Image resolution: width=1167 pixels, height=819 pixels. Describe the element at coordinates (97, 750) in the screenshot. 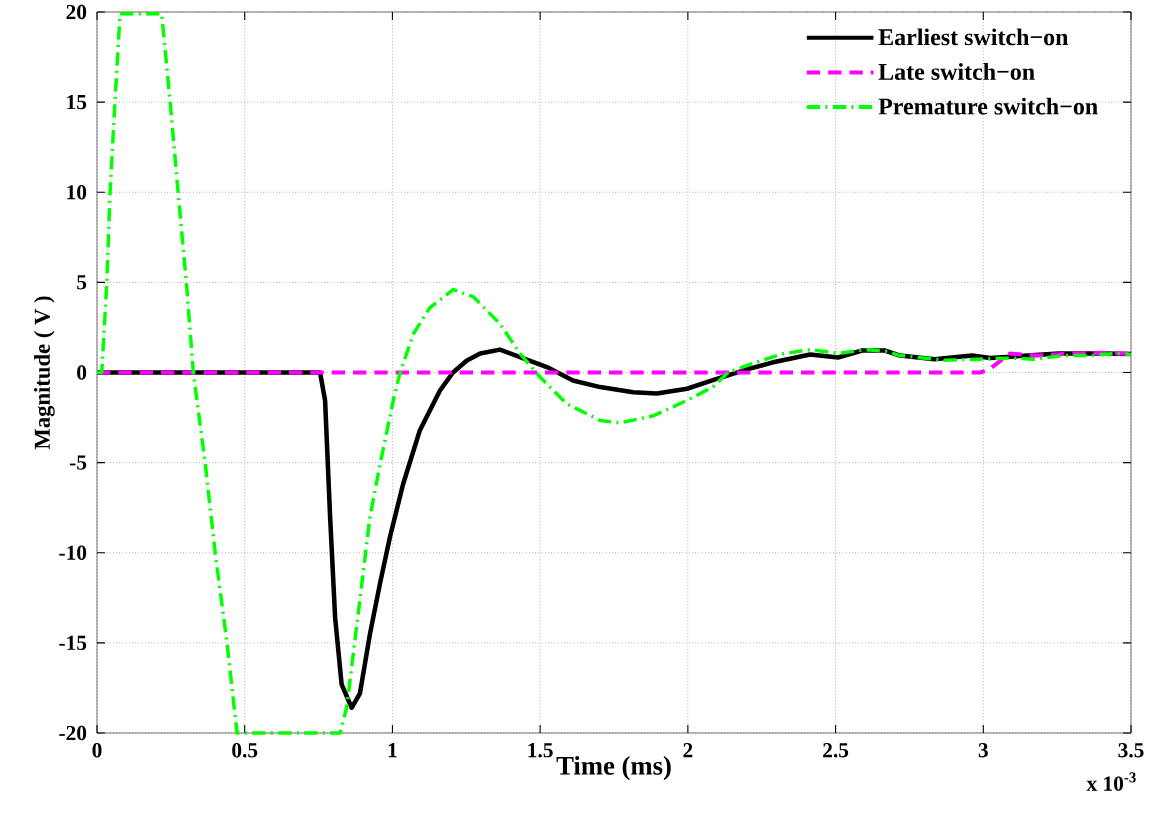

I see `x-tick-label: 0` at that location.